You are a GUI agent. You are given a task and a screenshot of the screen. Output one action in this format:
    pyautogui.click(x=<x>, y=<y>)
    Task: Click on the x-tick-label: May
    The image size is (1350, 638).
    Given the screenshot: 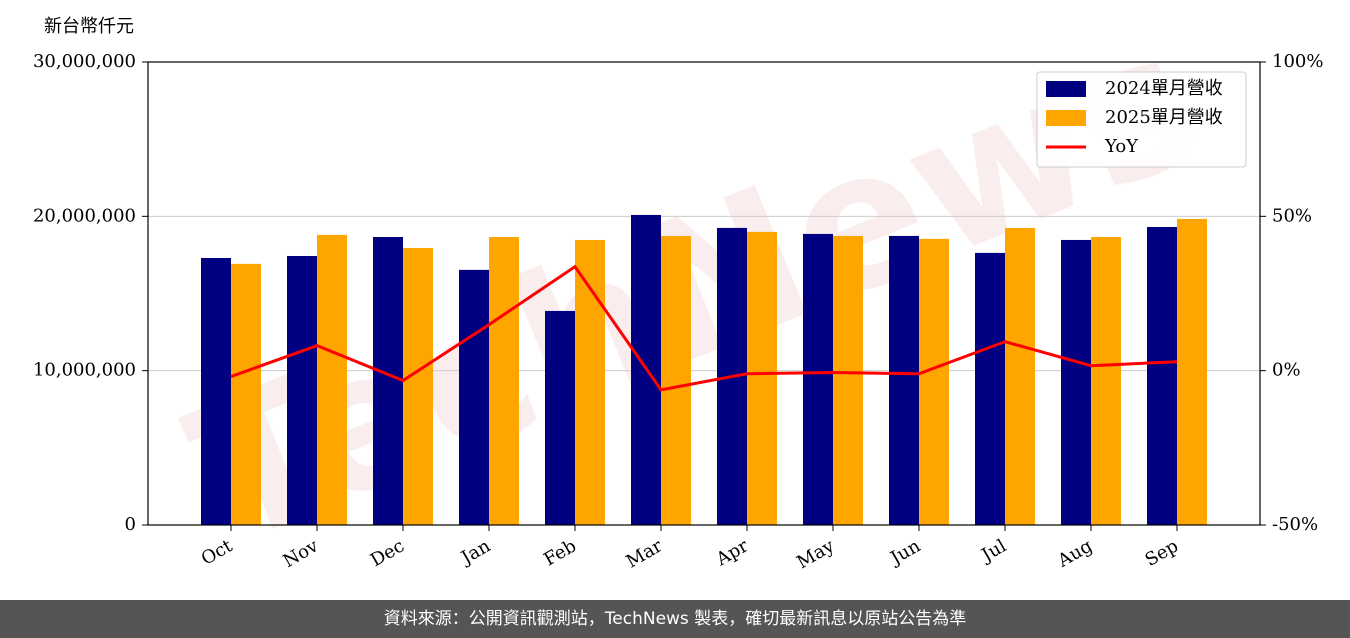 What is the action you would take?
    pyautogui.click(x=815, y=554)
    